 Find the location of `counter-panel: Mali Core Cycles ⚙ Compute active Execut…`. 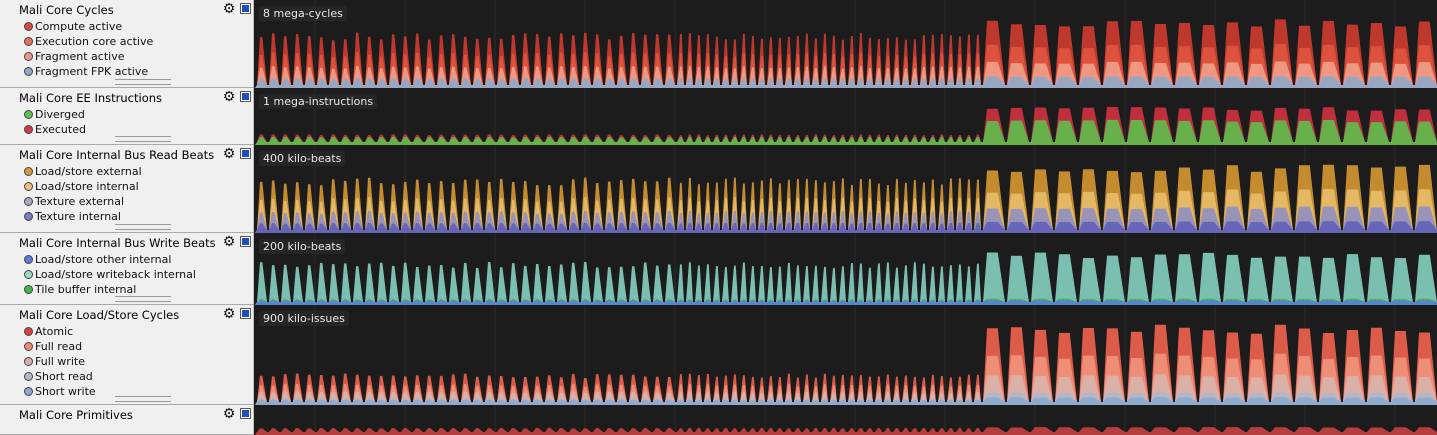

counter-panel: Mali Core Cycles ⚙ Compute active Execut… is located at coordinates (127, 44).